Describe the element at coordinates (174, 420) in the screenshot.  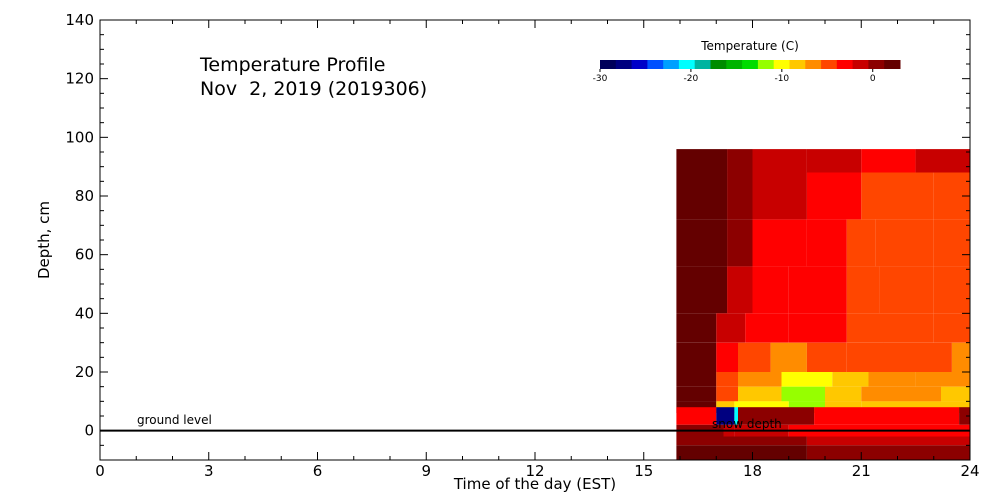
I see `ground-level-label: ground level` at that location.